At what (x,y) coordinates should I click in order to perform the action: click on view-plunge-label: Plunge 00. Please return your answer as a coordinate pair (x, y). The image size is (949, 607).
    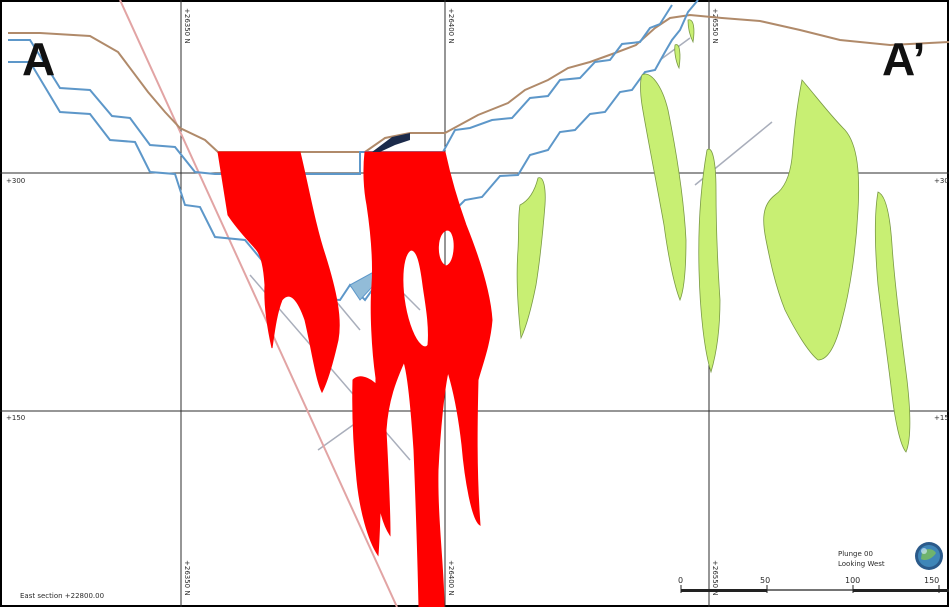
    Looking at the image, I should click on (855, 554).